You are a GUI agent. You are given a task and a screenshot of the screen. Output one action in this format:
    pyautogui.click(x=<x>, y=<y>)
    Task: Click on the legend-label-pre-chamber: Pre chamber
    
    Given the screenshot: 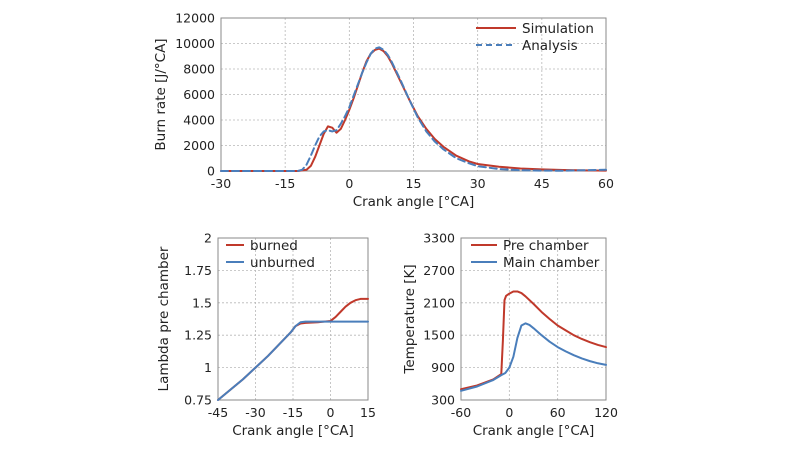 What is the action you would take?
    pyautogui.click(x=546, y=246)
    